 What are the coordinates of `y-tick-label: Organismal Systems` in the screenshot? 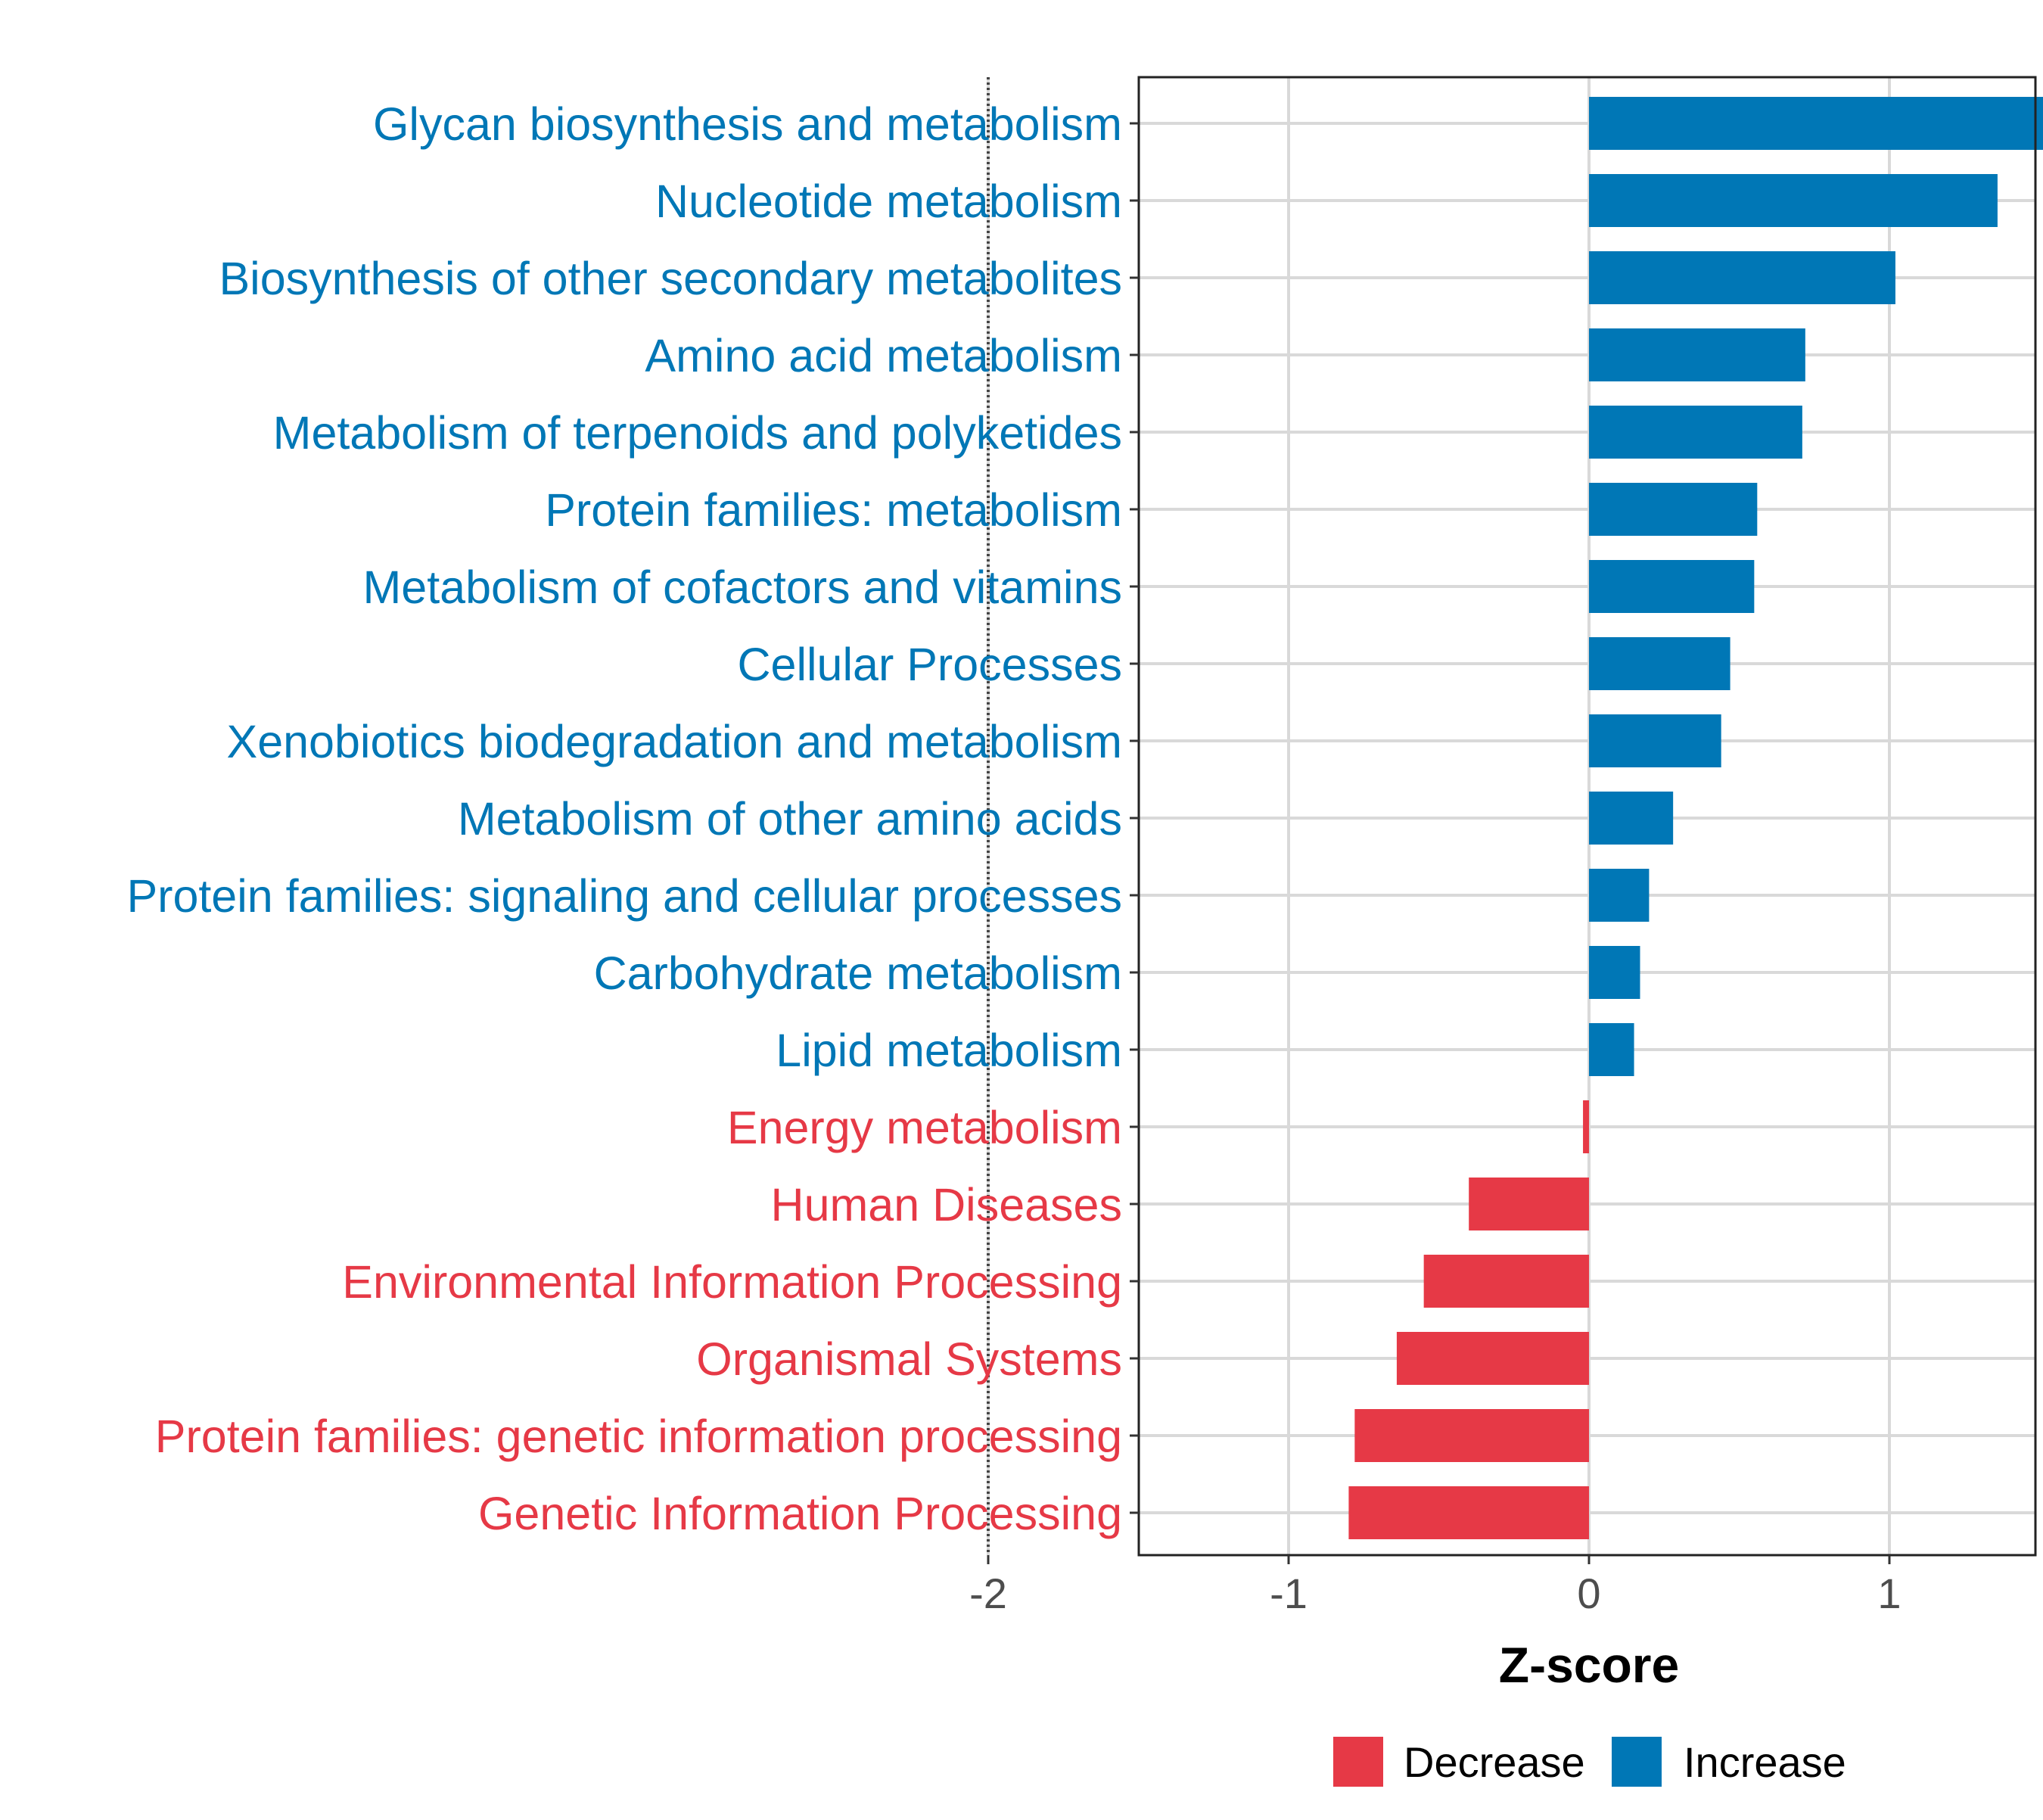 It's located at (909, 1359).